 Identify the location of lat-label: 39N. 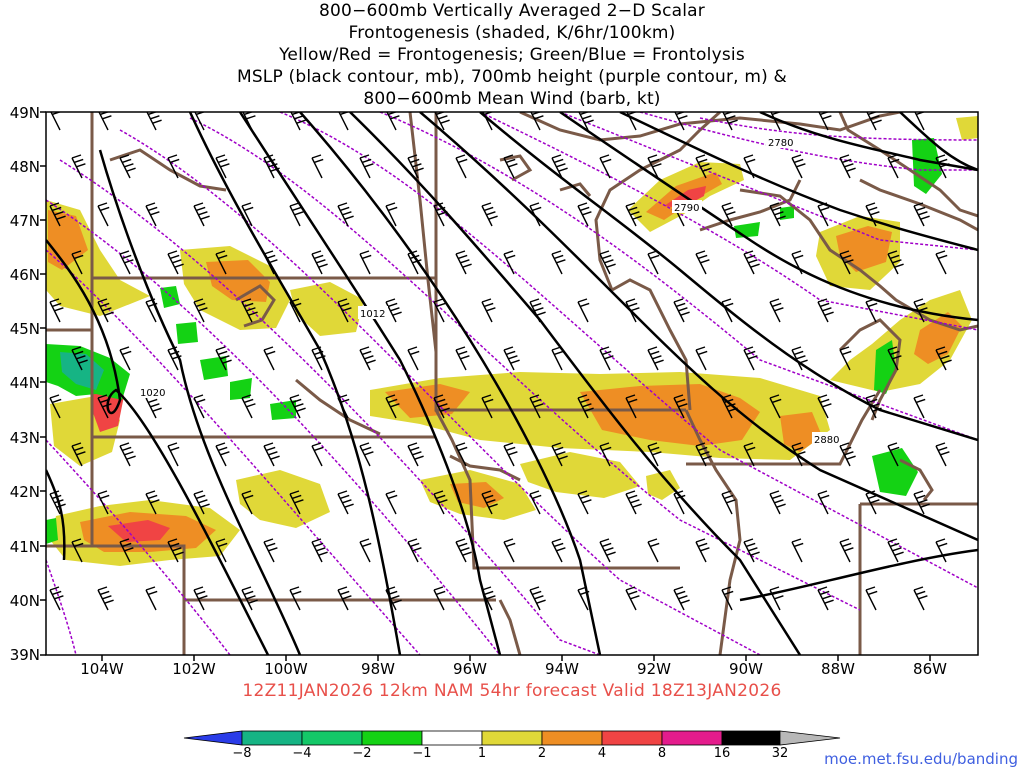
(24, 655).